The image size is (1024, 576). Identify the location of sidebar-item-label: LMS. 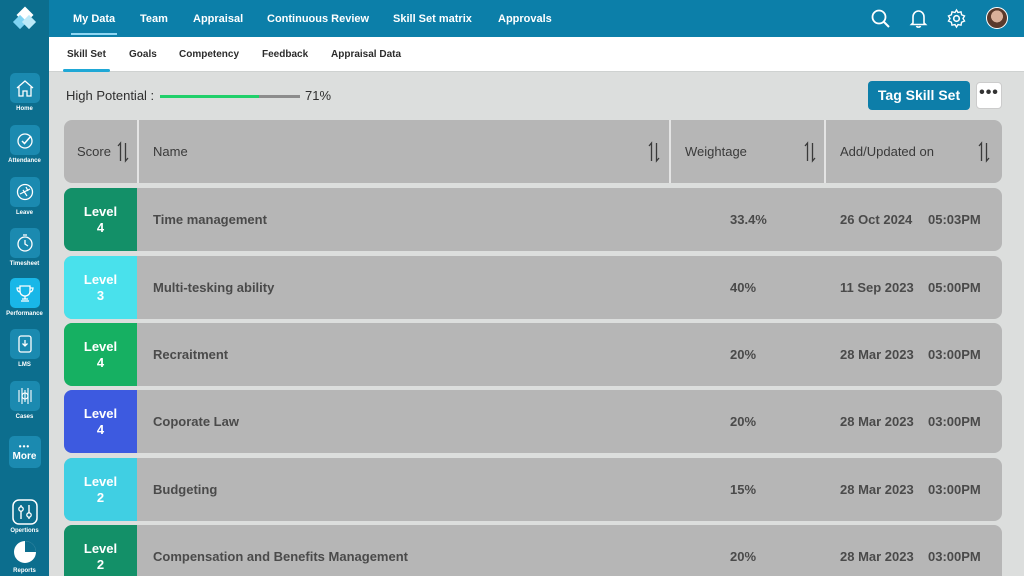
(24, 365).